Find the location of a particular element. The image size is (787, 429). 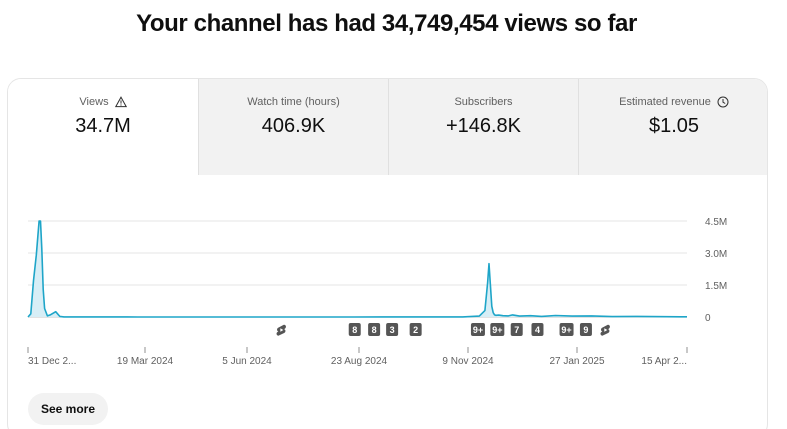

x-tick-label: 19 Mar 2024 is located at coordinates (145, 361).